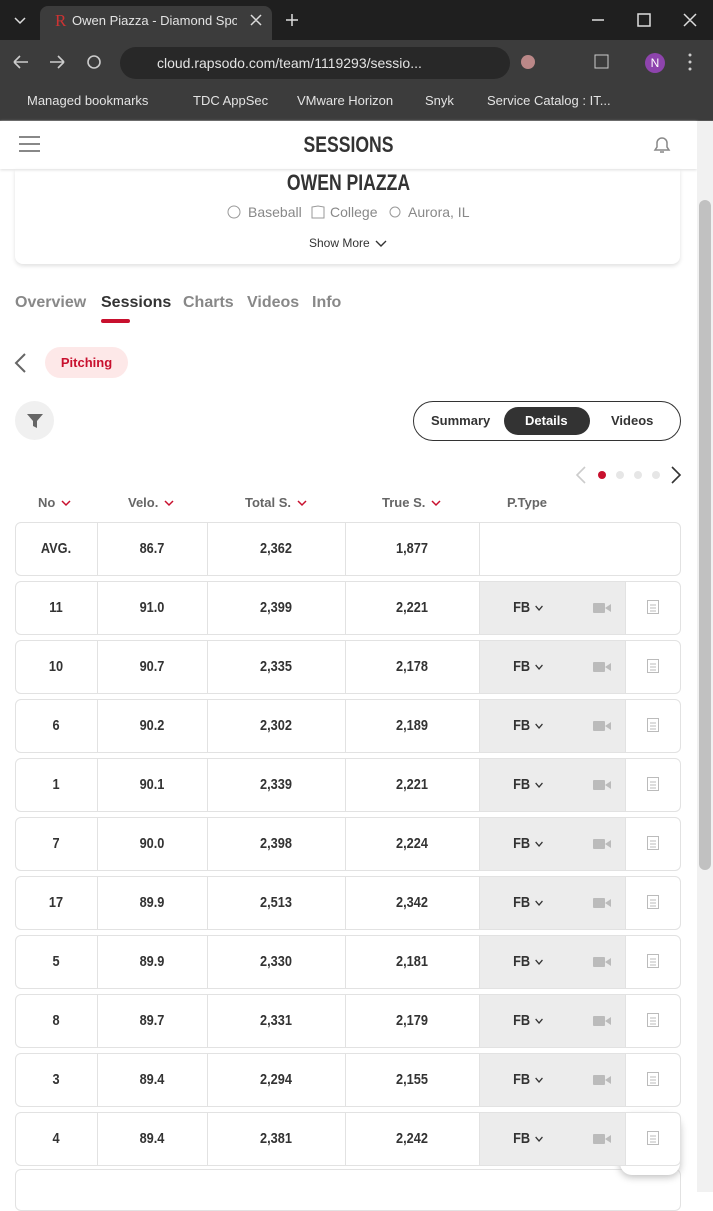 The height and width of the screenshot is (1211, 713). What do you see at coordinates (88, 100) in the screenshot?
I see `bookmark: Managed bookmarks` at bounding box center [88, 100].